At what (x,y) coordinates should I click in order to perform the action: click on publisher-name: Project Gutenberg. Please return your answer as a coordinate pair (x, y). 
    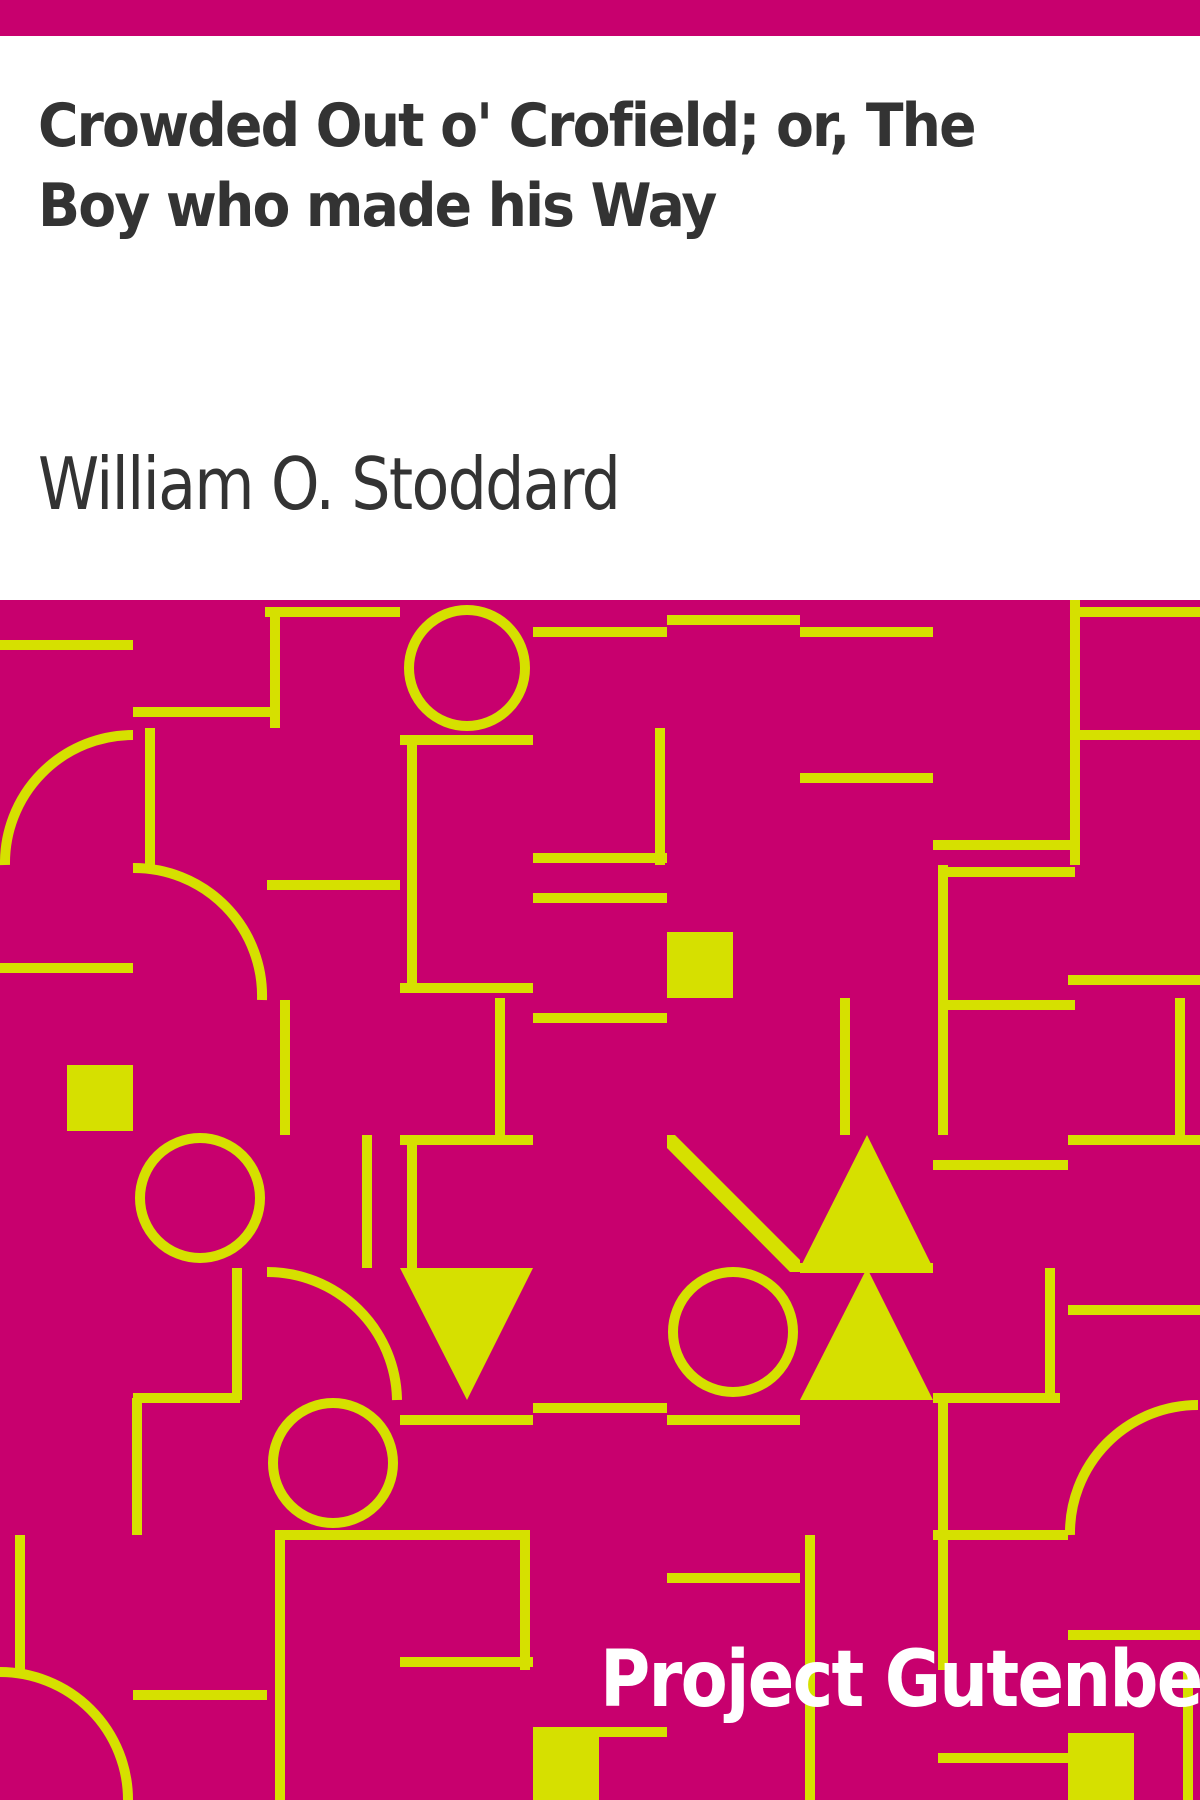
    Looking at the image, I should click on (900, 1680).